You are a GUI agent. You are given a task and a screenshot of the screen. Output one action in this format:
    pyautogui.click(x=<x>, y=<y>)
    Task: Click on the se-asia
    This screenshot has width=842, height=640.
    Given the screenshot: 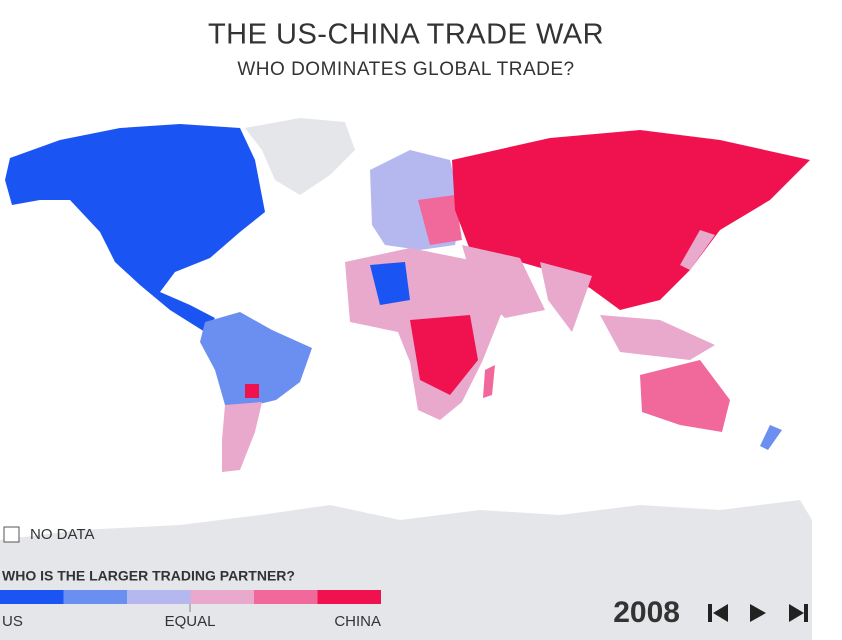 What is the action you would take?
    pyautogui.click(x=657, y=337)
    